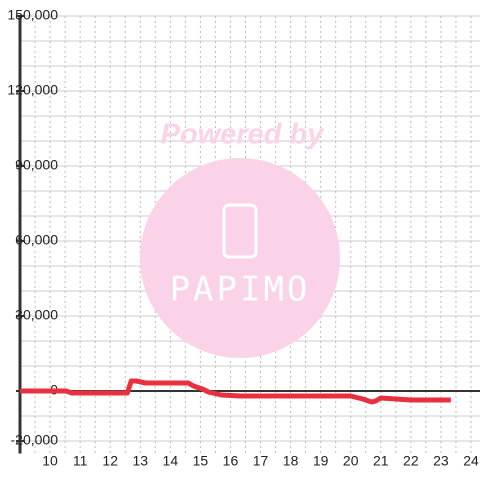 This screenshot has width=480, height=480. Describe the element at coordinates (140, 461) in the screenshot. I see `x-tick-label: 13` at that location.